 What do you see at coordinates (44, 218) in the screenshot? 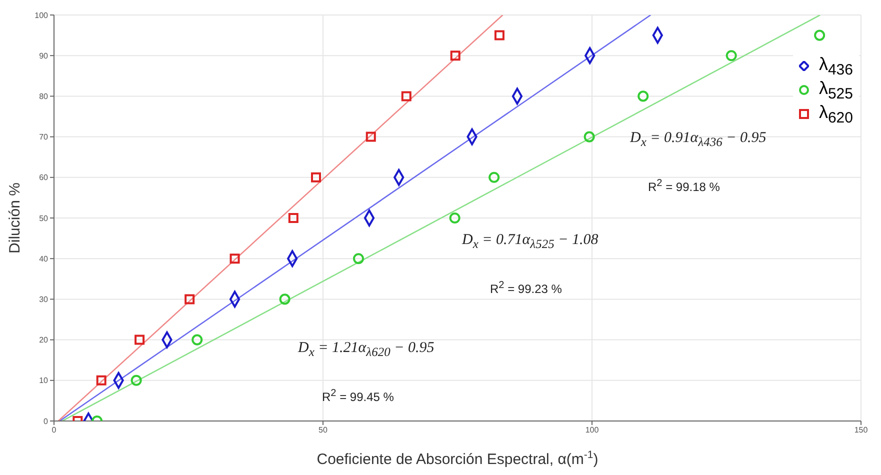
I see `y-tick-label: 50` at bounding box center [44, 218].